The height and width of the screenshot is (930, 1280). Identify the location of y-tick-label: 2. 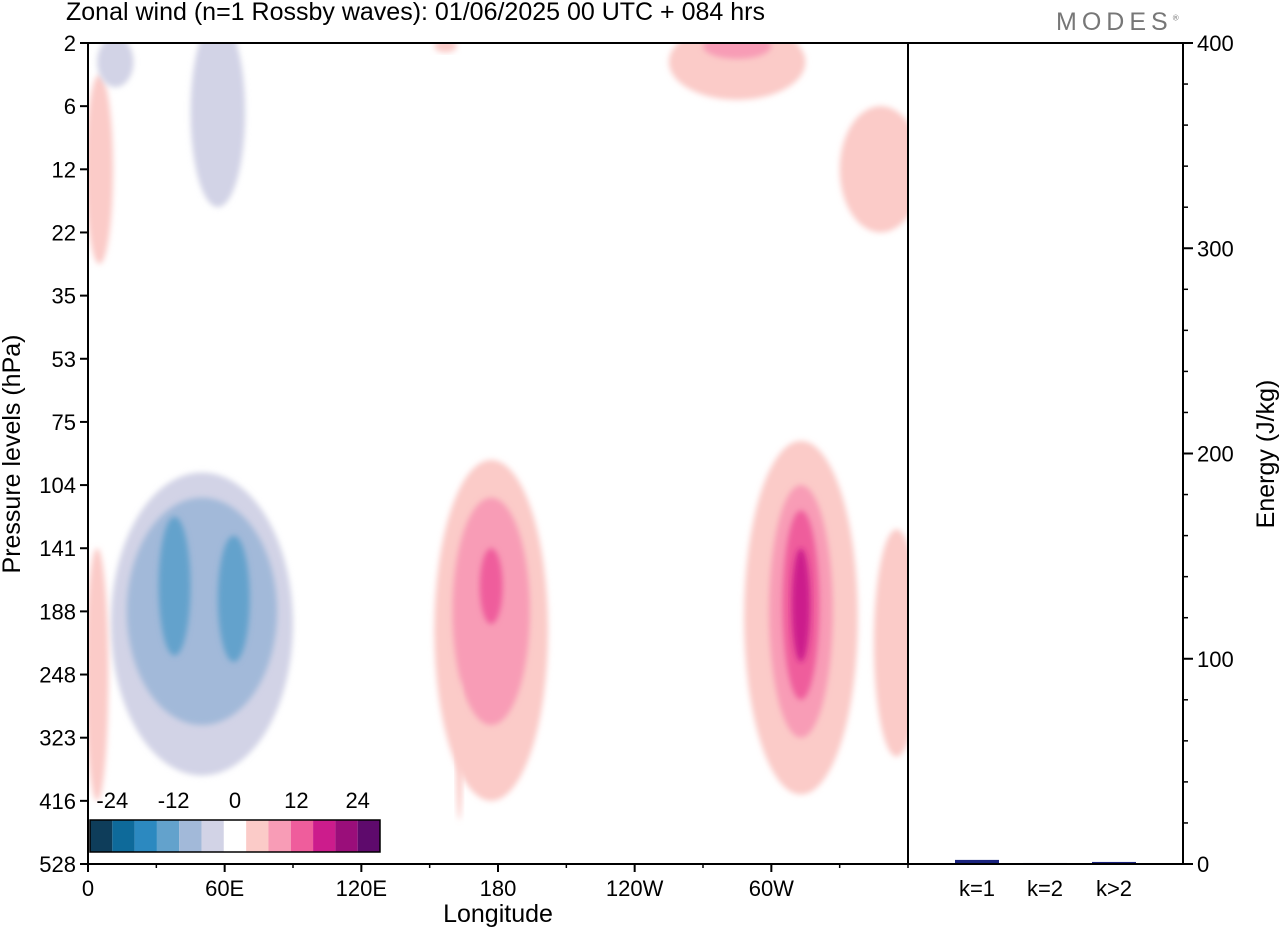
(70, 43).